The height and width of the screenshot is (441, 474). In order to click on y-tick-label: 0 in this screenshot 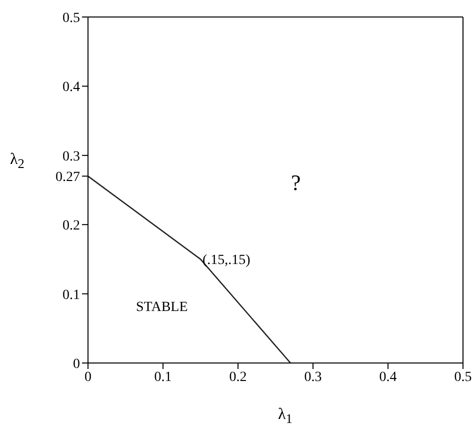, I will do `click(76, 364)`.